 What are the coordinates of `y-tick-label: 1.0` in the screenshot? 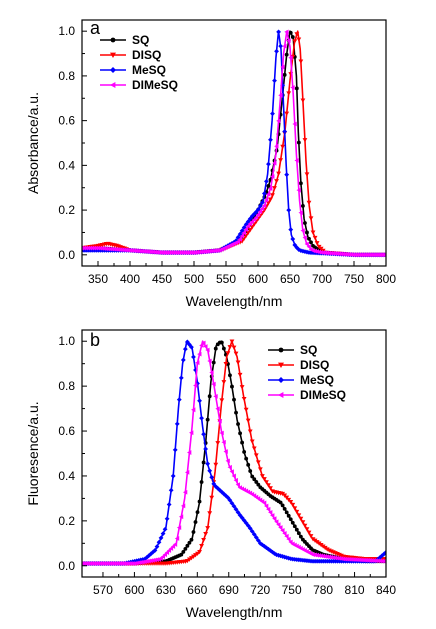 It's located at (66, 31).